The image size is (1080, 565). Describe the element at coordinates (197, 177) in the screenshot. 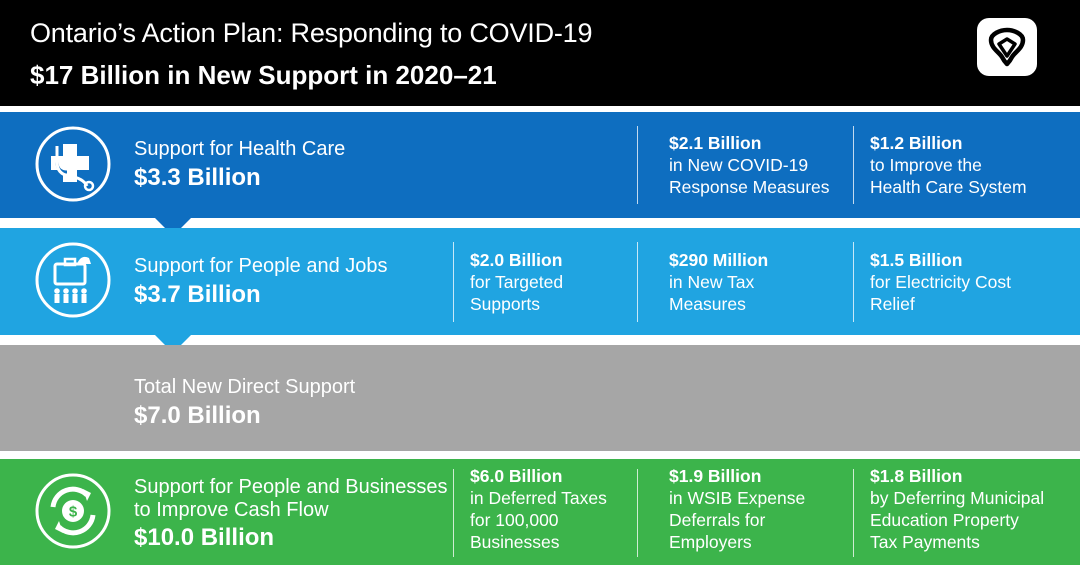

I see `health-amount: $3.3 Billion` at that location.